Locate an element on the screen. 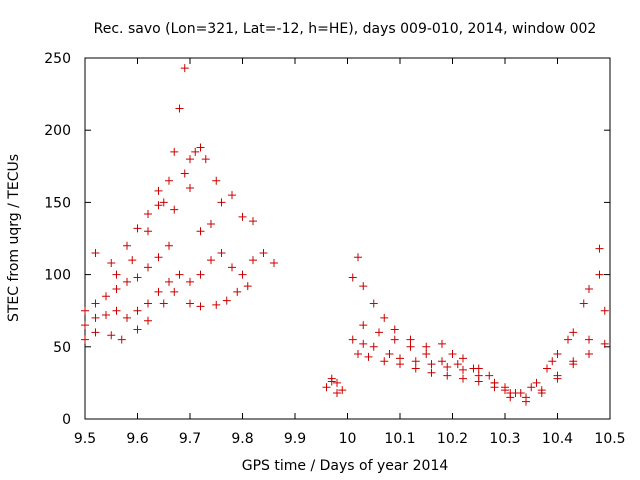  series-arc-day10-a is located at coordinates (476, 325).